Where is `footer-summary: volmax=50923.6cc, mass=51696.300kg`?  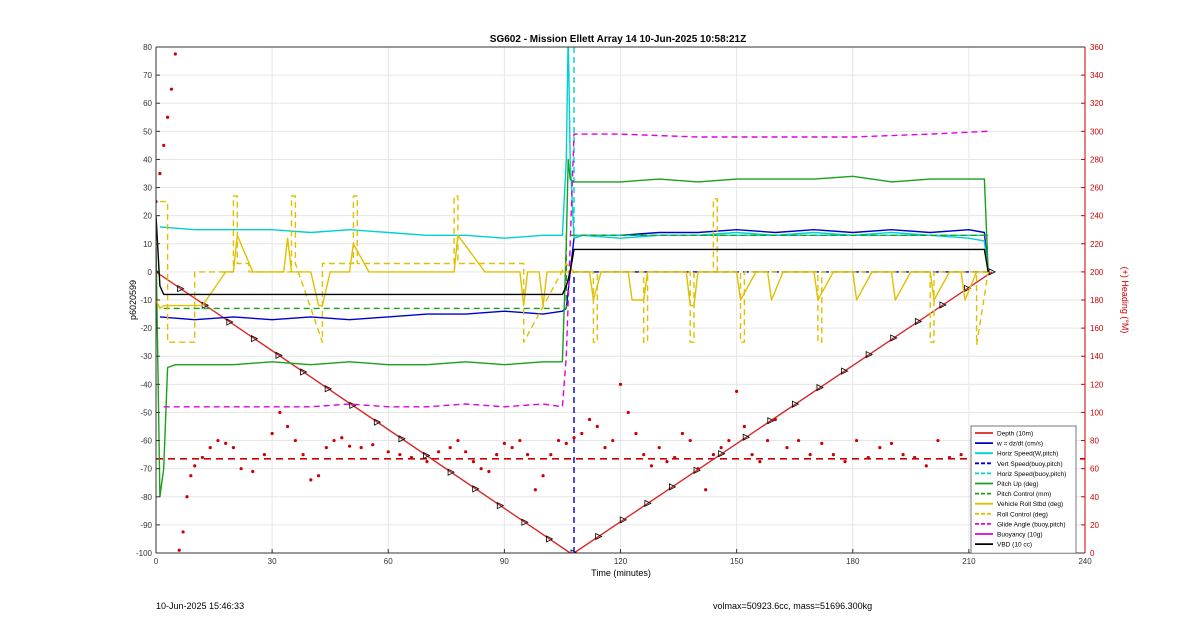 footer-summary: volmax=50923.6cc, mass=51696.300kg is located at coordinates (793, 606).